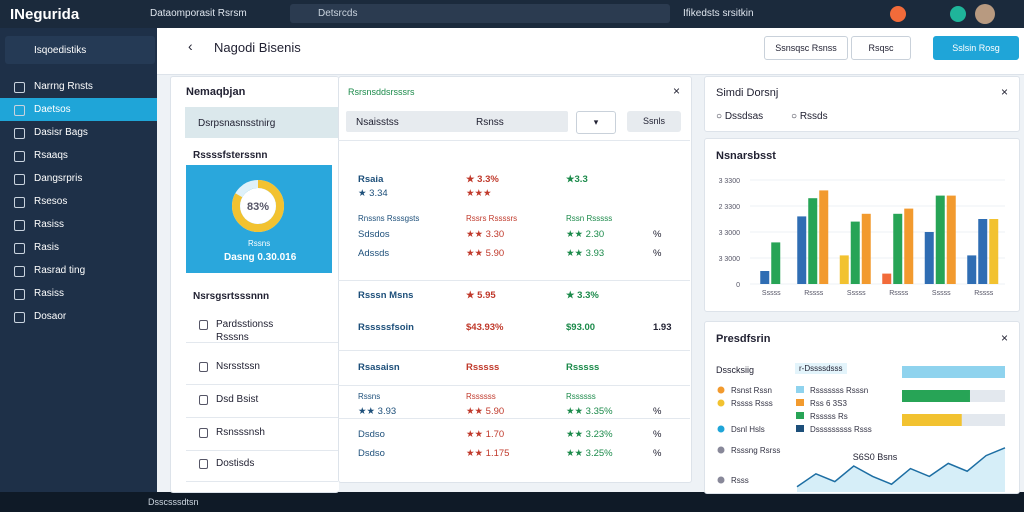  I want to click on list-item: Pardsstionss Rsssns, so click(245, 331).